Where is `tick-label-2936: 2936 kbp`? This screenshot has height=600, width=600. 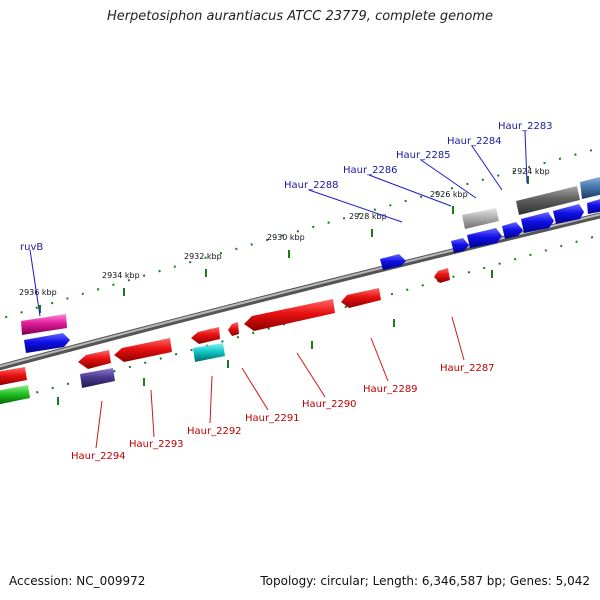
tick-label-2936: 2936 kbp is located at coordinates (38, 292).